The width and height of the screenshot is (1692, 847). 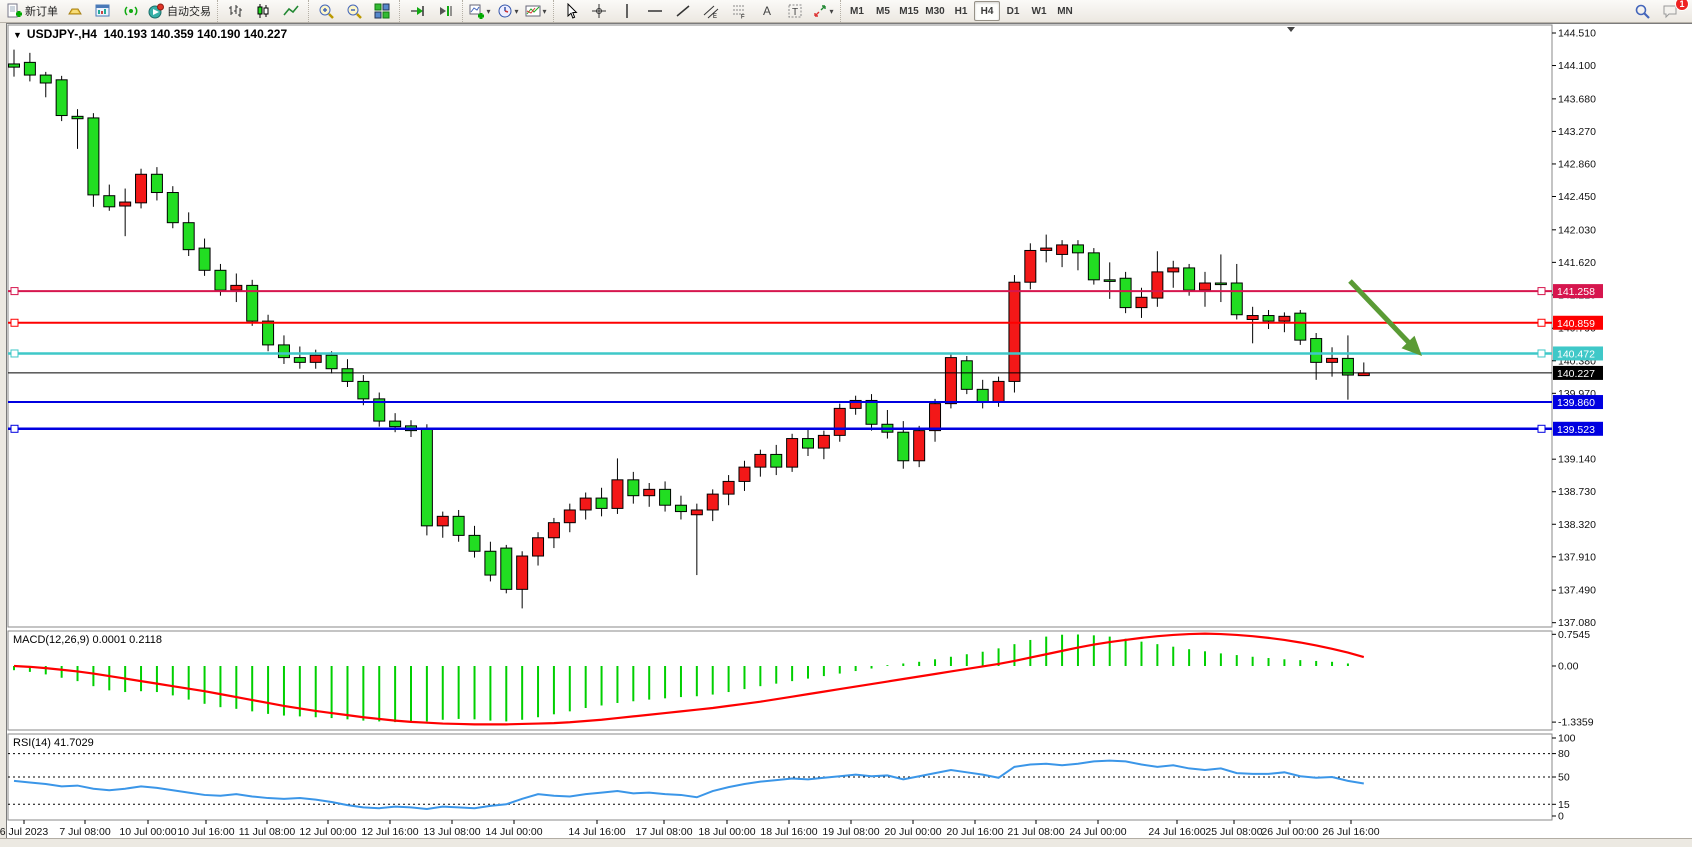 What do you see at coordinates (1576, 324) in the screenshot?
I see `svg-text: 140.859` at bounding box center [1576, 324].